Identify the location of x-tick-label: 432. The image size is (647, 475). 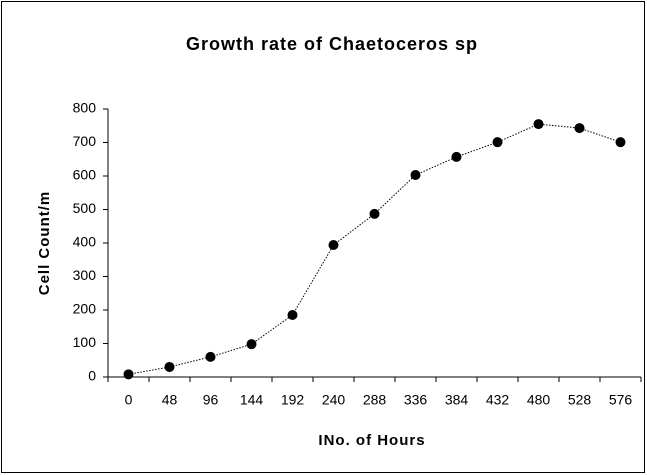
(498, 400).